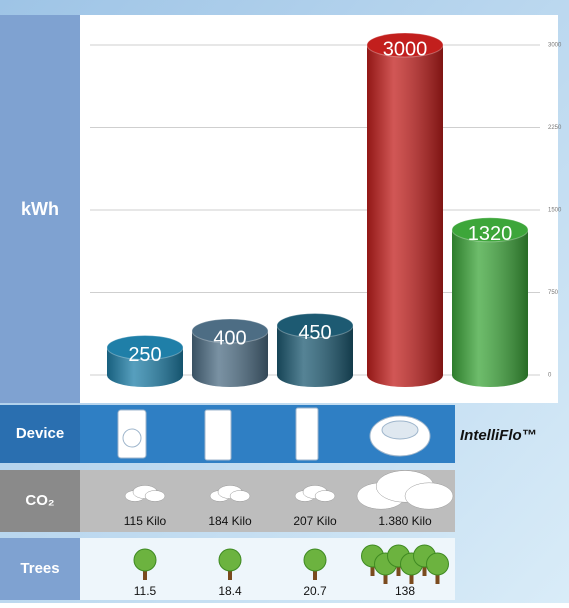 The height and width of the screenshot is (608, 569). What do you see at coordinates (274, 434) in the screenshot?
I see `device-icons` at bounding box center [274, 434].